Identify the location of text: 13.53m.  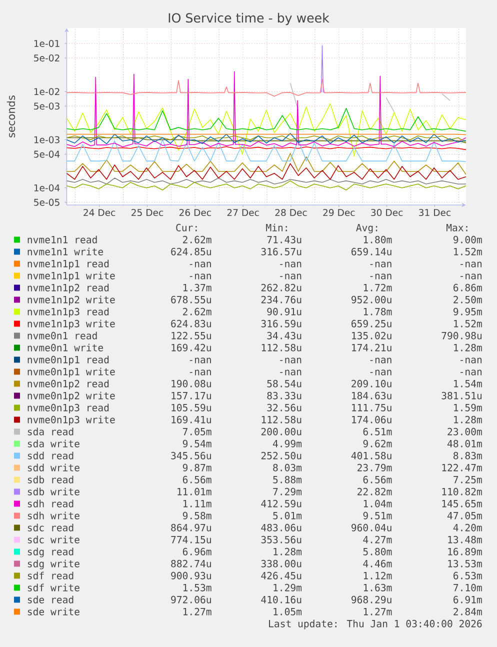
(465, 564).